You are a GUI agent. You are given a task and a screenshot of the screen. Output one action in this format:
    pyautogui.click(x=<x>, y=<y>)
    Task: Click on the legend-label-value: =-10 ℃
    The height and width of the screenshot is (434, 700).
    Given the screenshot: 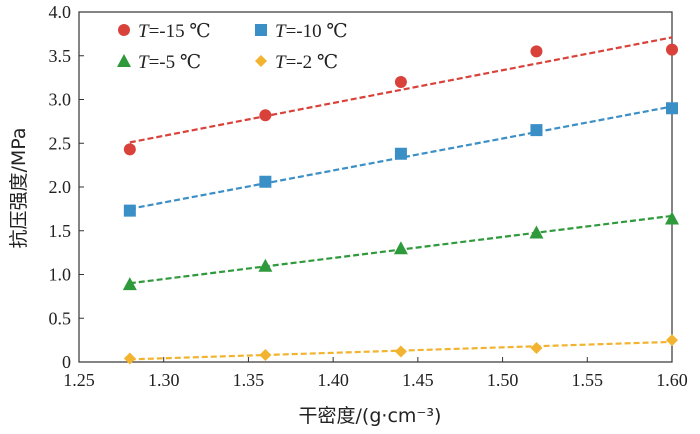 What is the action you would take?
    pyautogui.click(x=317, y=31)
    